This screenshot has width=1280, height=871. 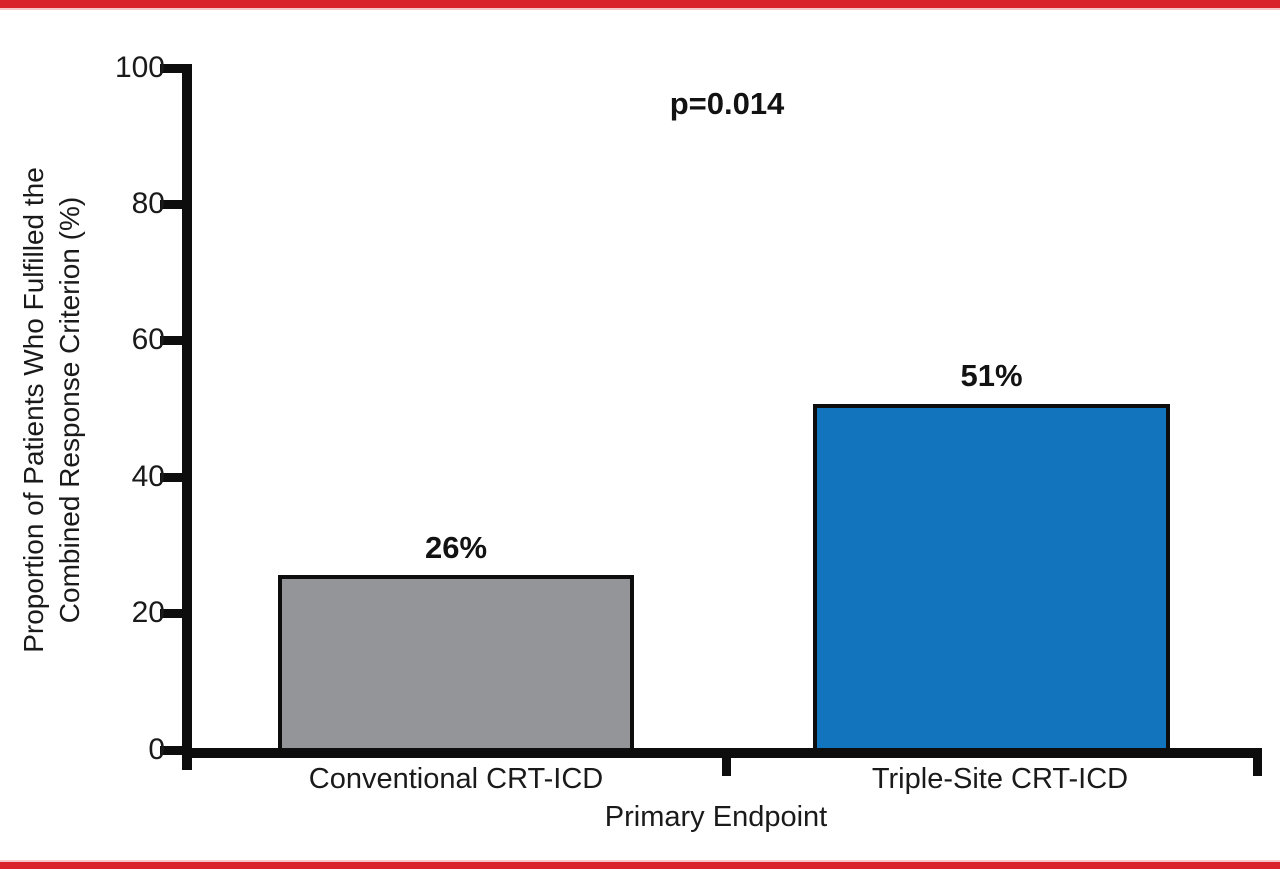 I want to click on bar-conventional-crt-icd, so click(x=456, y=663).